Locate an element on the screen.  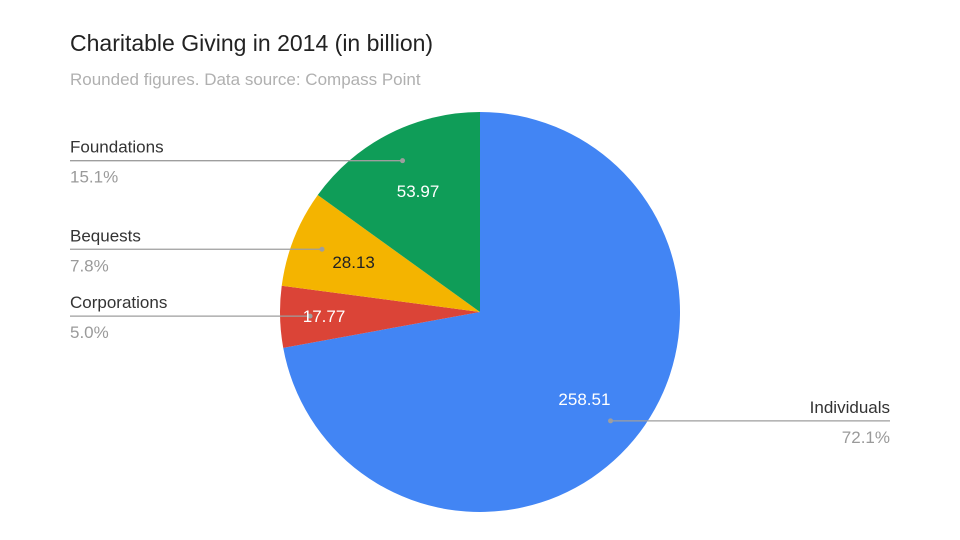
callout-dot-corporations is located at coordinates (310, 316).